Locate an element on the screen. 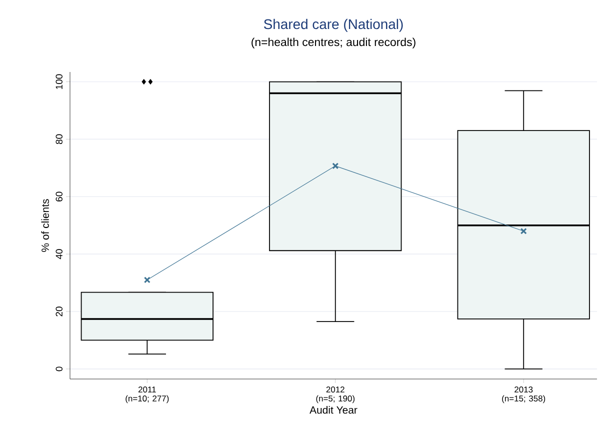 The width and height of the screenshot is (599, 439). y-tick-label: 80 is located at coordinates (59, 139).